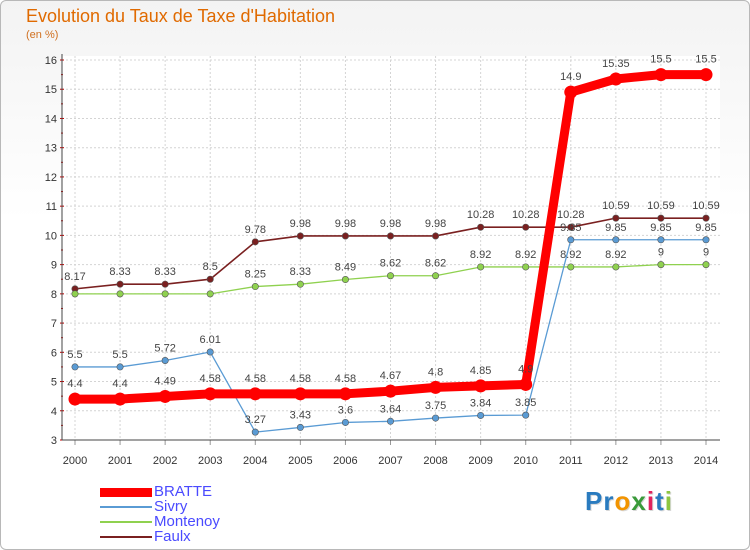  What do you see at coordinates (480, 371) in the screenshot?
I see `data-label: 4.85` at bounding box center [480, 371].